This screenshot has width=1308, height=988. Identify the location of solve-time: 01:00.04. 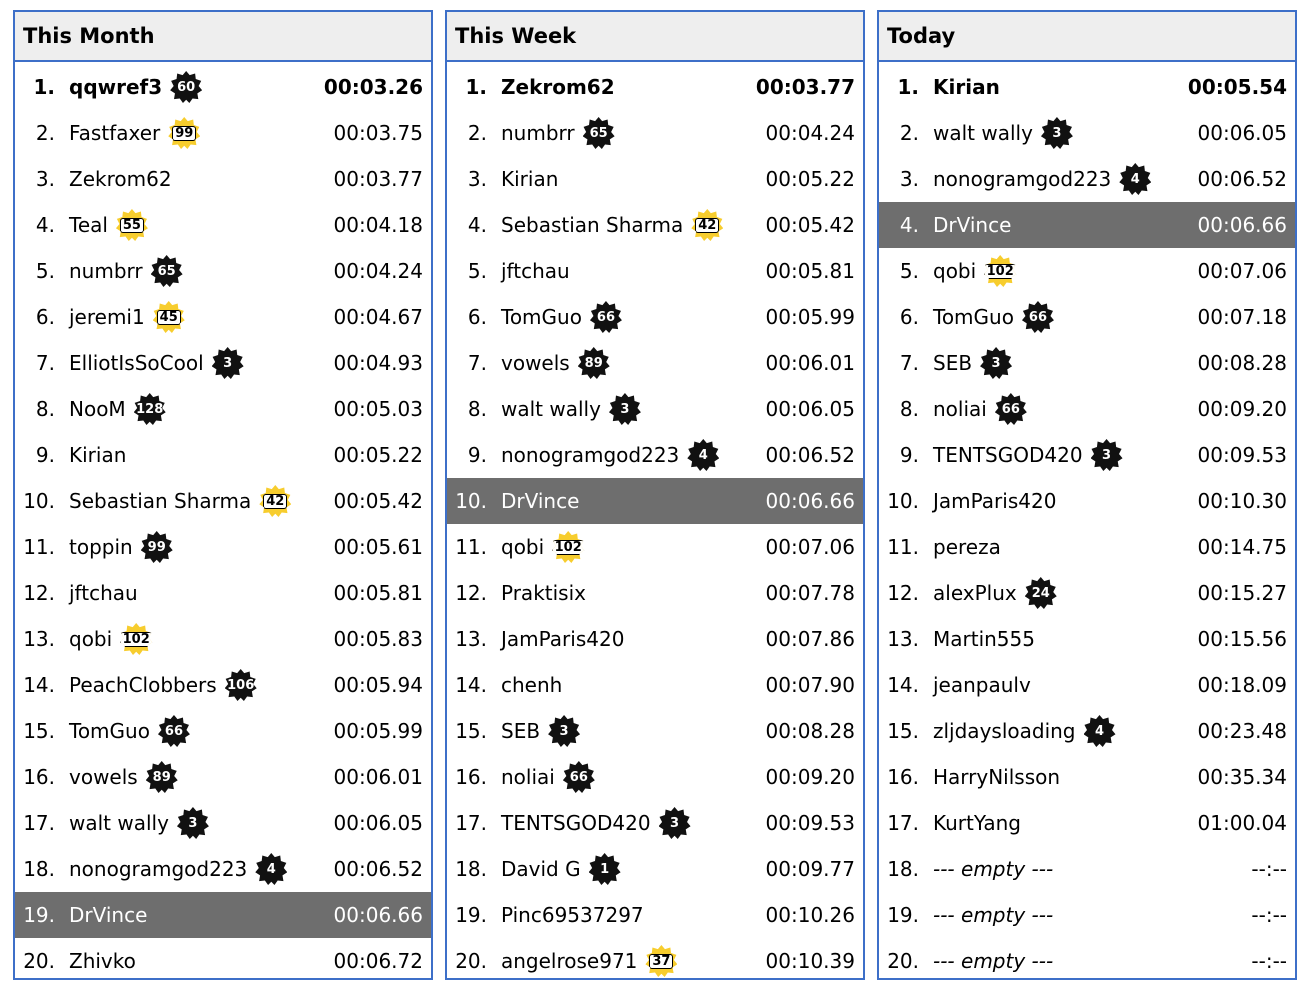
(1242, 823).